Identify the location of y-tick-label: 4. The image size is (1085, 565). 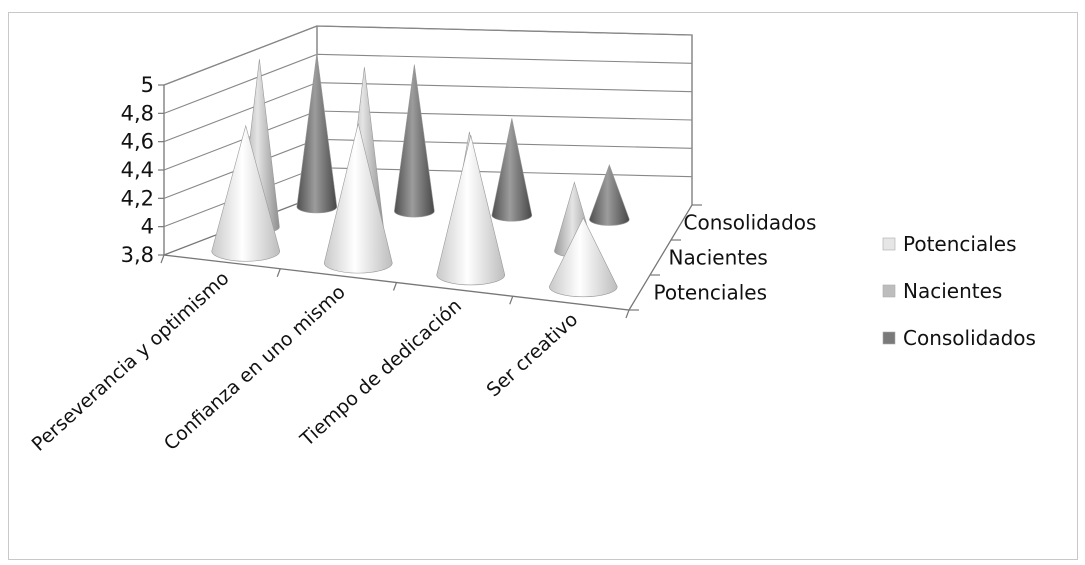
(147, 227).